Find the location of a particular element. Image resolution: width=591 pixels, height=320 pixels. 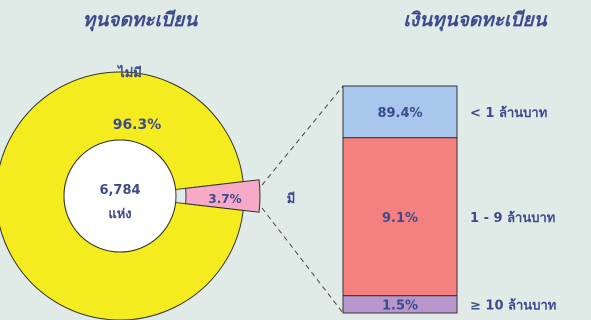

donut-value-label-none: 96.3% is located at coordinates (137, 125).